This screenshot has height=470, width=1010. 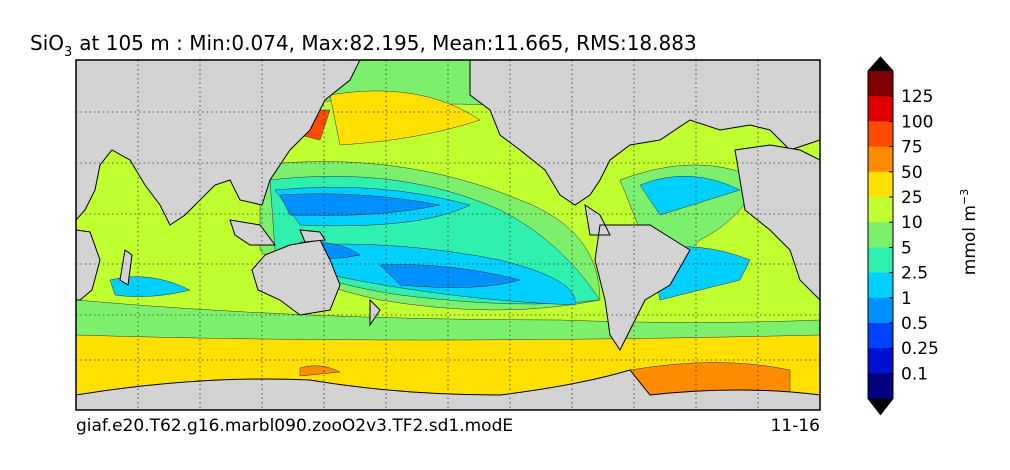 What do you see at coordinates (912, 223) in the screenshot?
I see `colorbar-tick-label: 10` at bounding box center [912, 223].